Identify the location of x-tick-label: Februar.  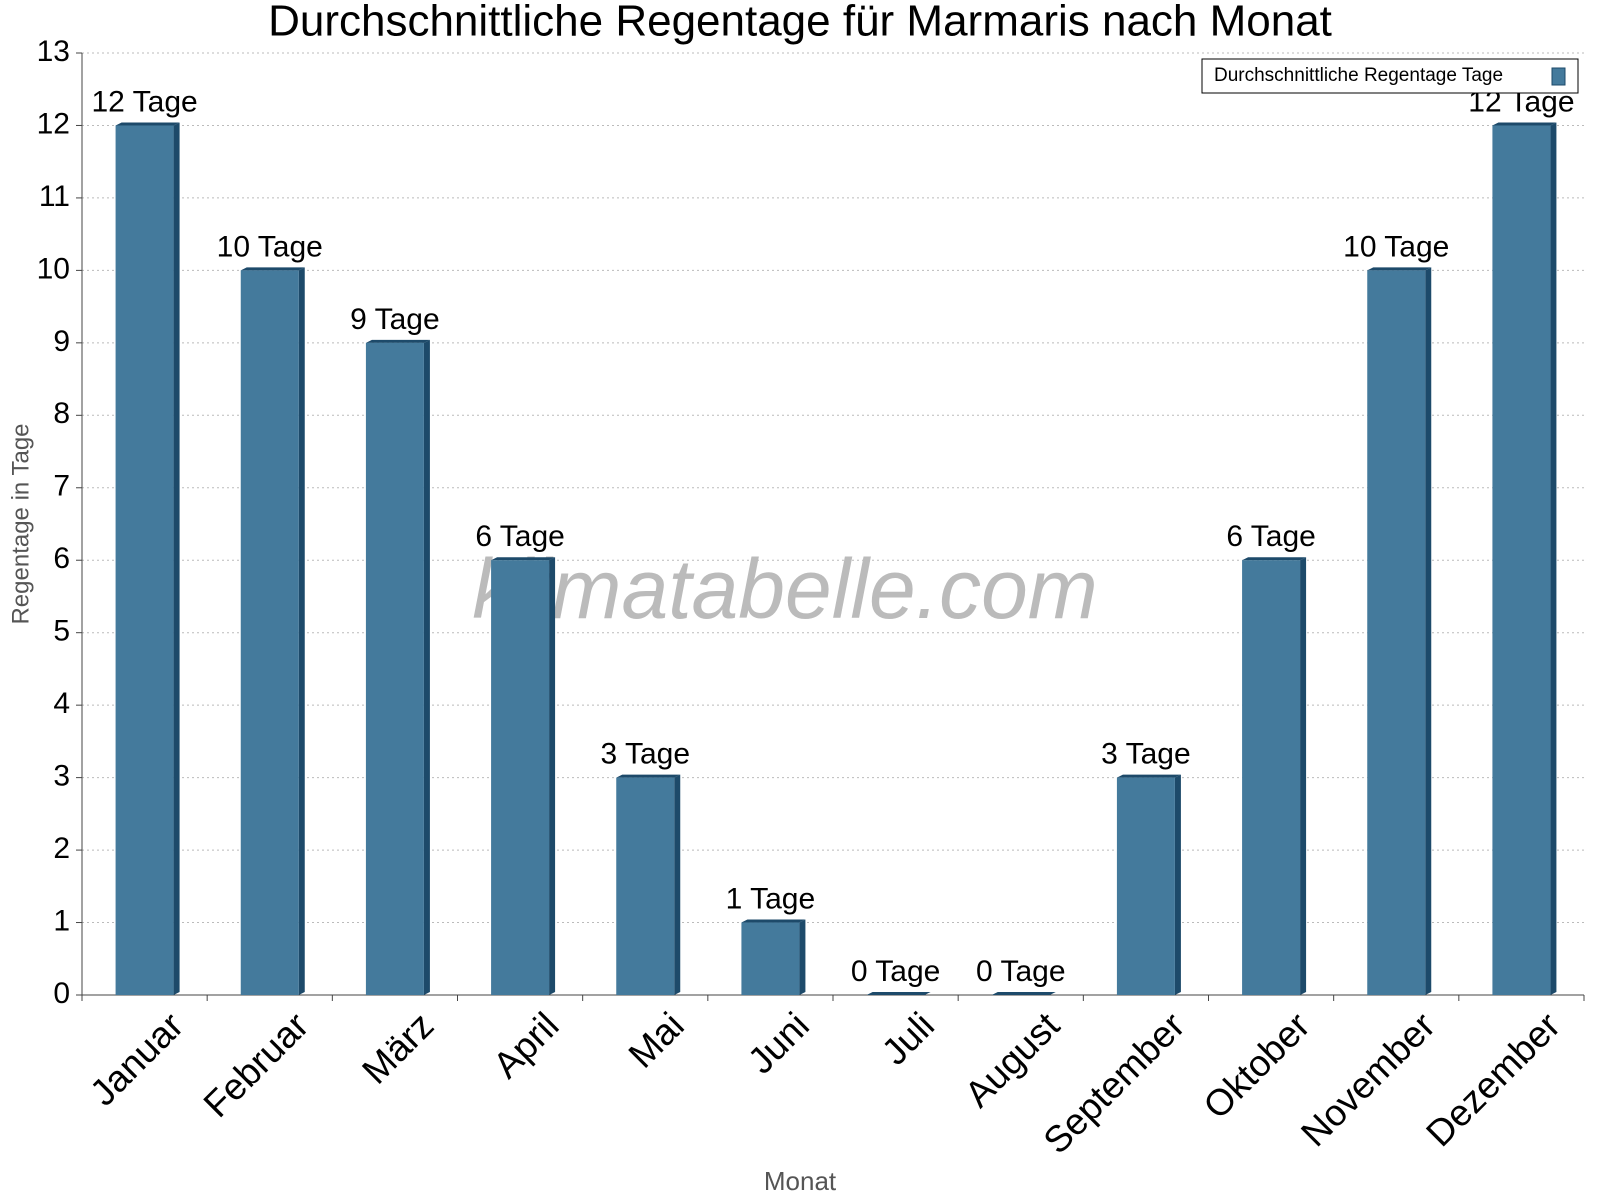
(256, 1065).